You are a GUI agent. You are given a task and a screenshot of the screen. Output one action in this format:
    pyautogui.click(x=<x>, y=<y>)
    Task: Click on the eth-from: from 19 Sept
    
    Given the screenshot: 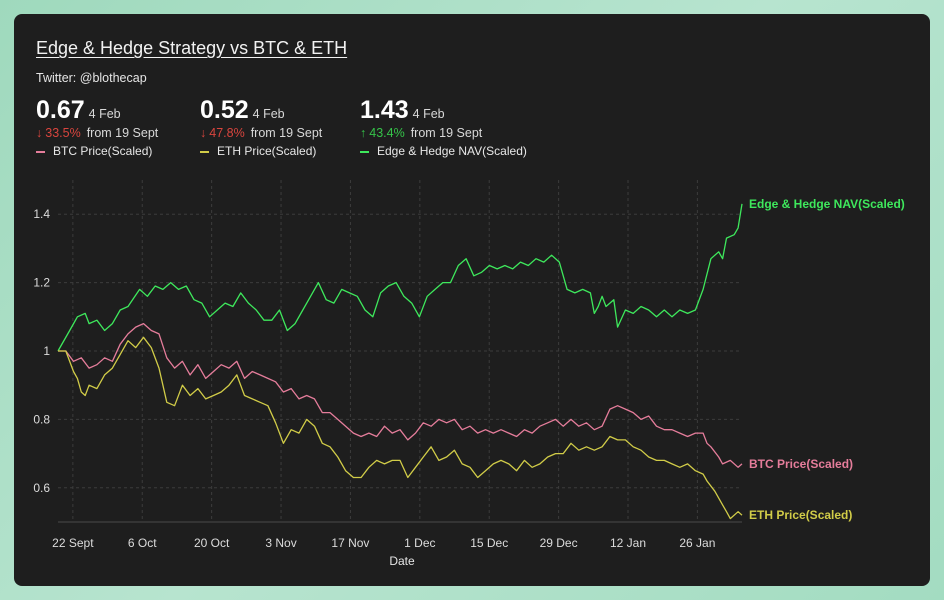 What is the action you would take?
    pyautogui.click(x=286, y=133)
    